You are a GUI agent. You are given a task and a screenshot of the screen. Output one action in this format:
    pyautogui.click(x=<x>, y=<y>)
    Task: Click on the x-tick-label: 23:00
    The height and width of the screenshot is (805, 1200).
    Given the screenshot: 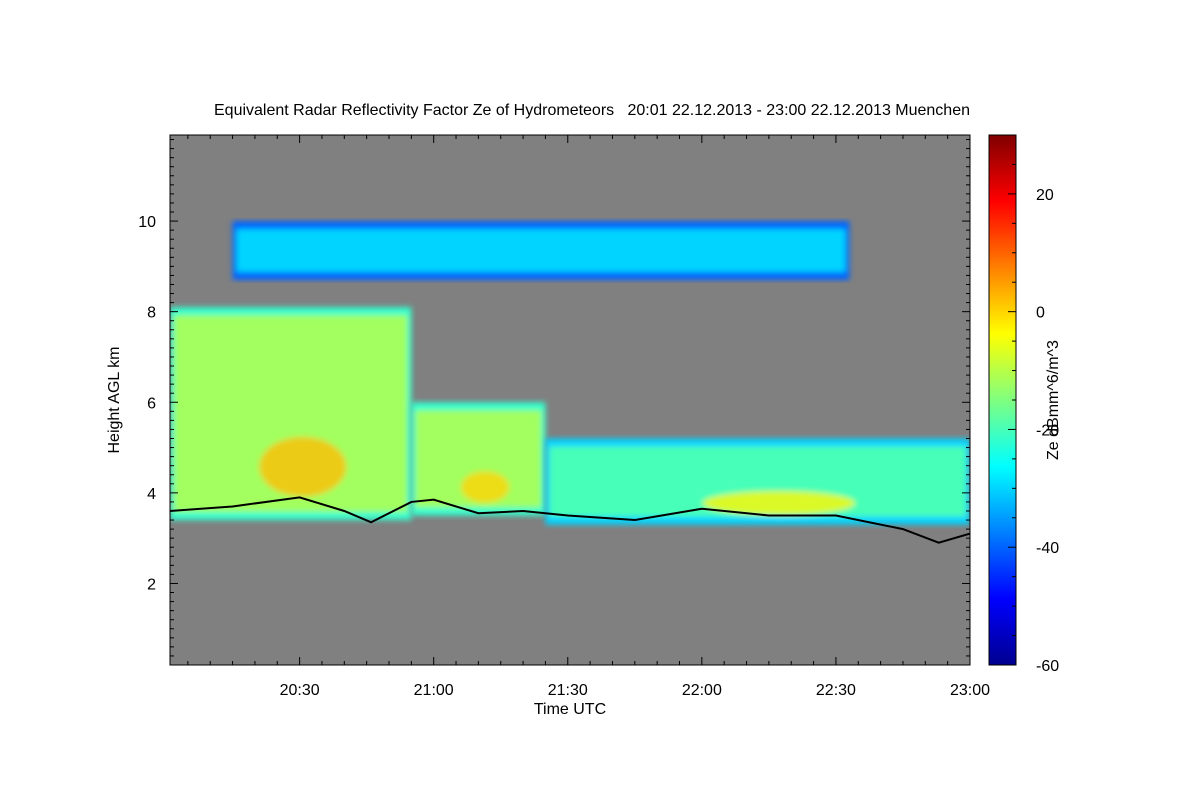 What is the action you would take?
    pyautogui.click(x=970, y=690)
    